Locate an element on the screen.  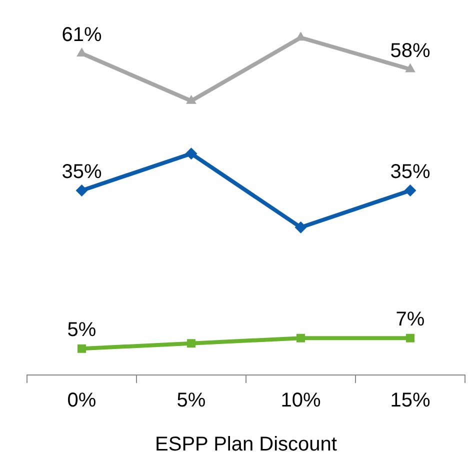
x-tick-label: 15% is located at coordinates (410, 401).